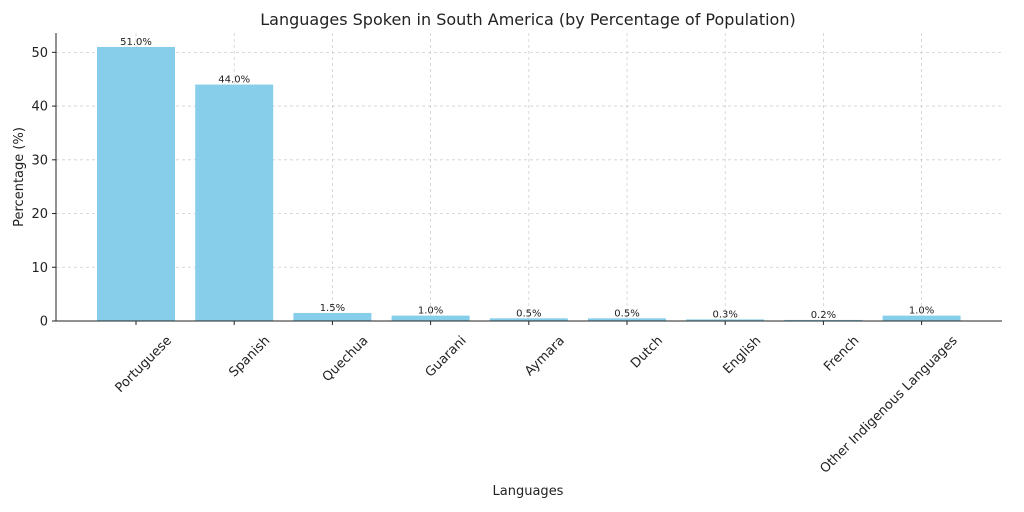  What do you see at coordinates (528, 491) in the screenshot?
I see `x-axis-label: Languages` at bounding box center [528, 491].